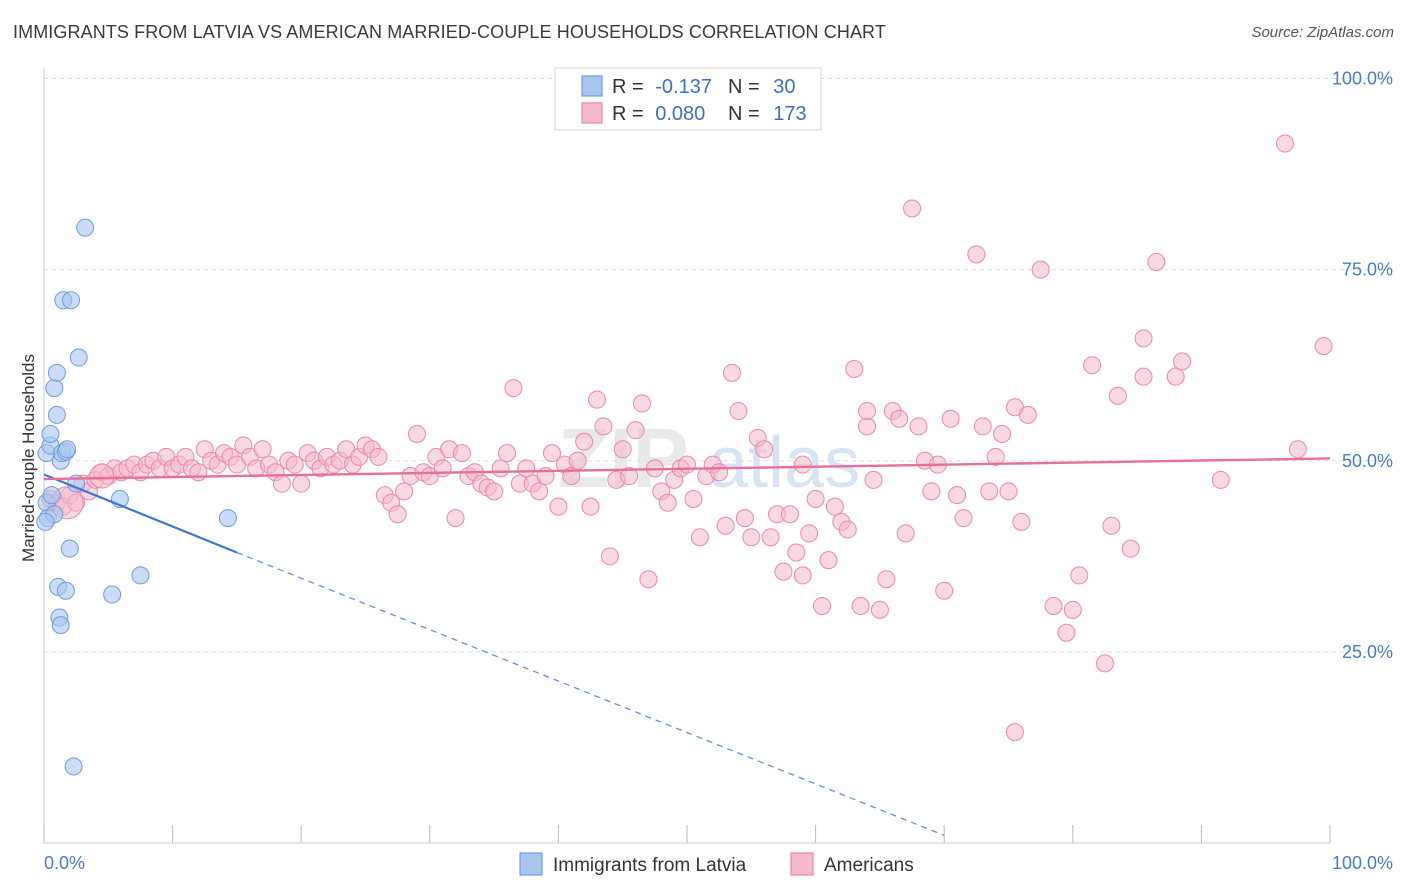 The height and width of the screenshot is (892, 1406). What do you see at coordinates (802, 864) in the screenshot?
I see `bottom-legend-swatch-americans` at bounding box center [802, 864].